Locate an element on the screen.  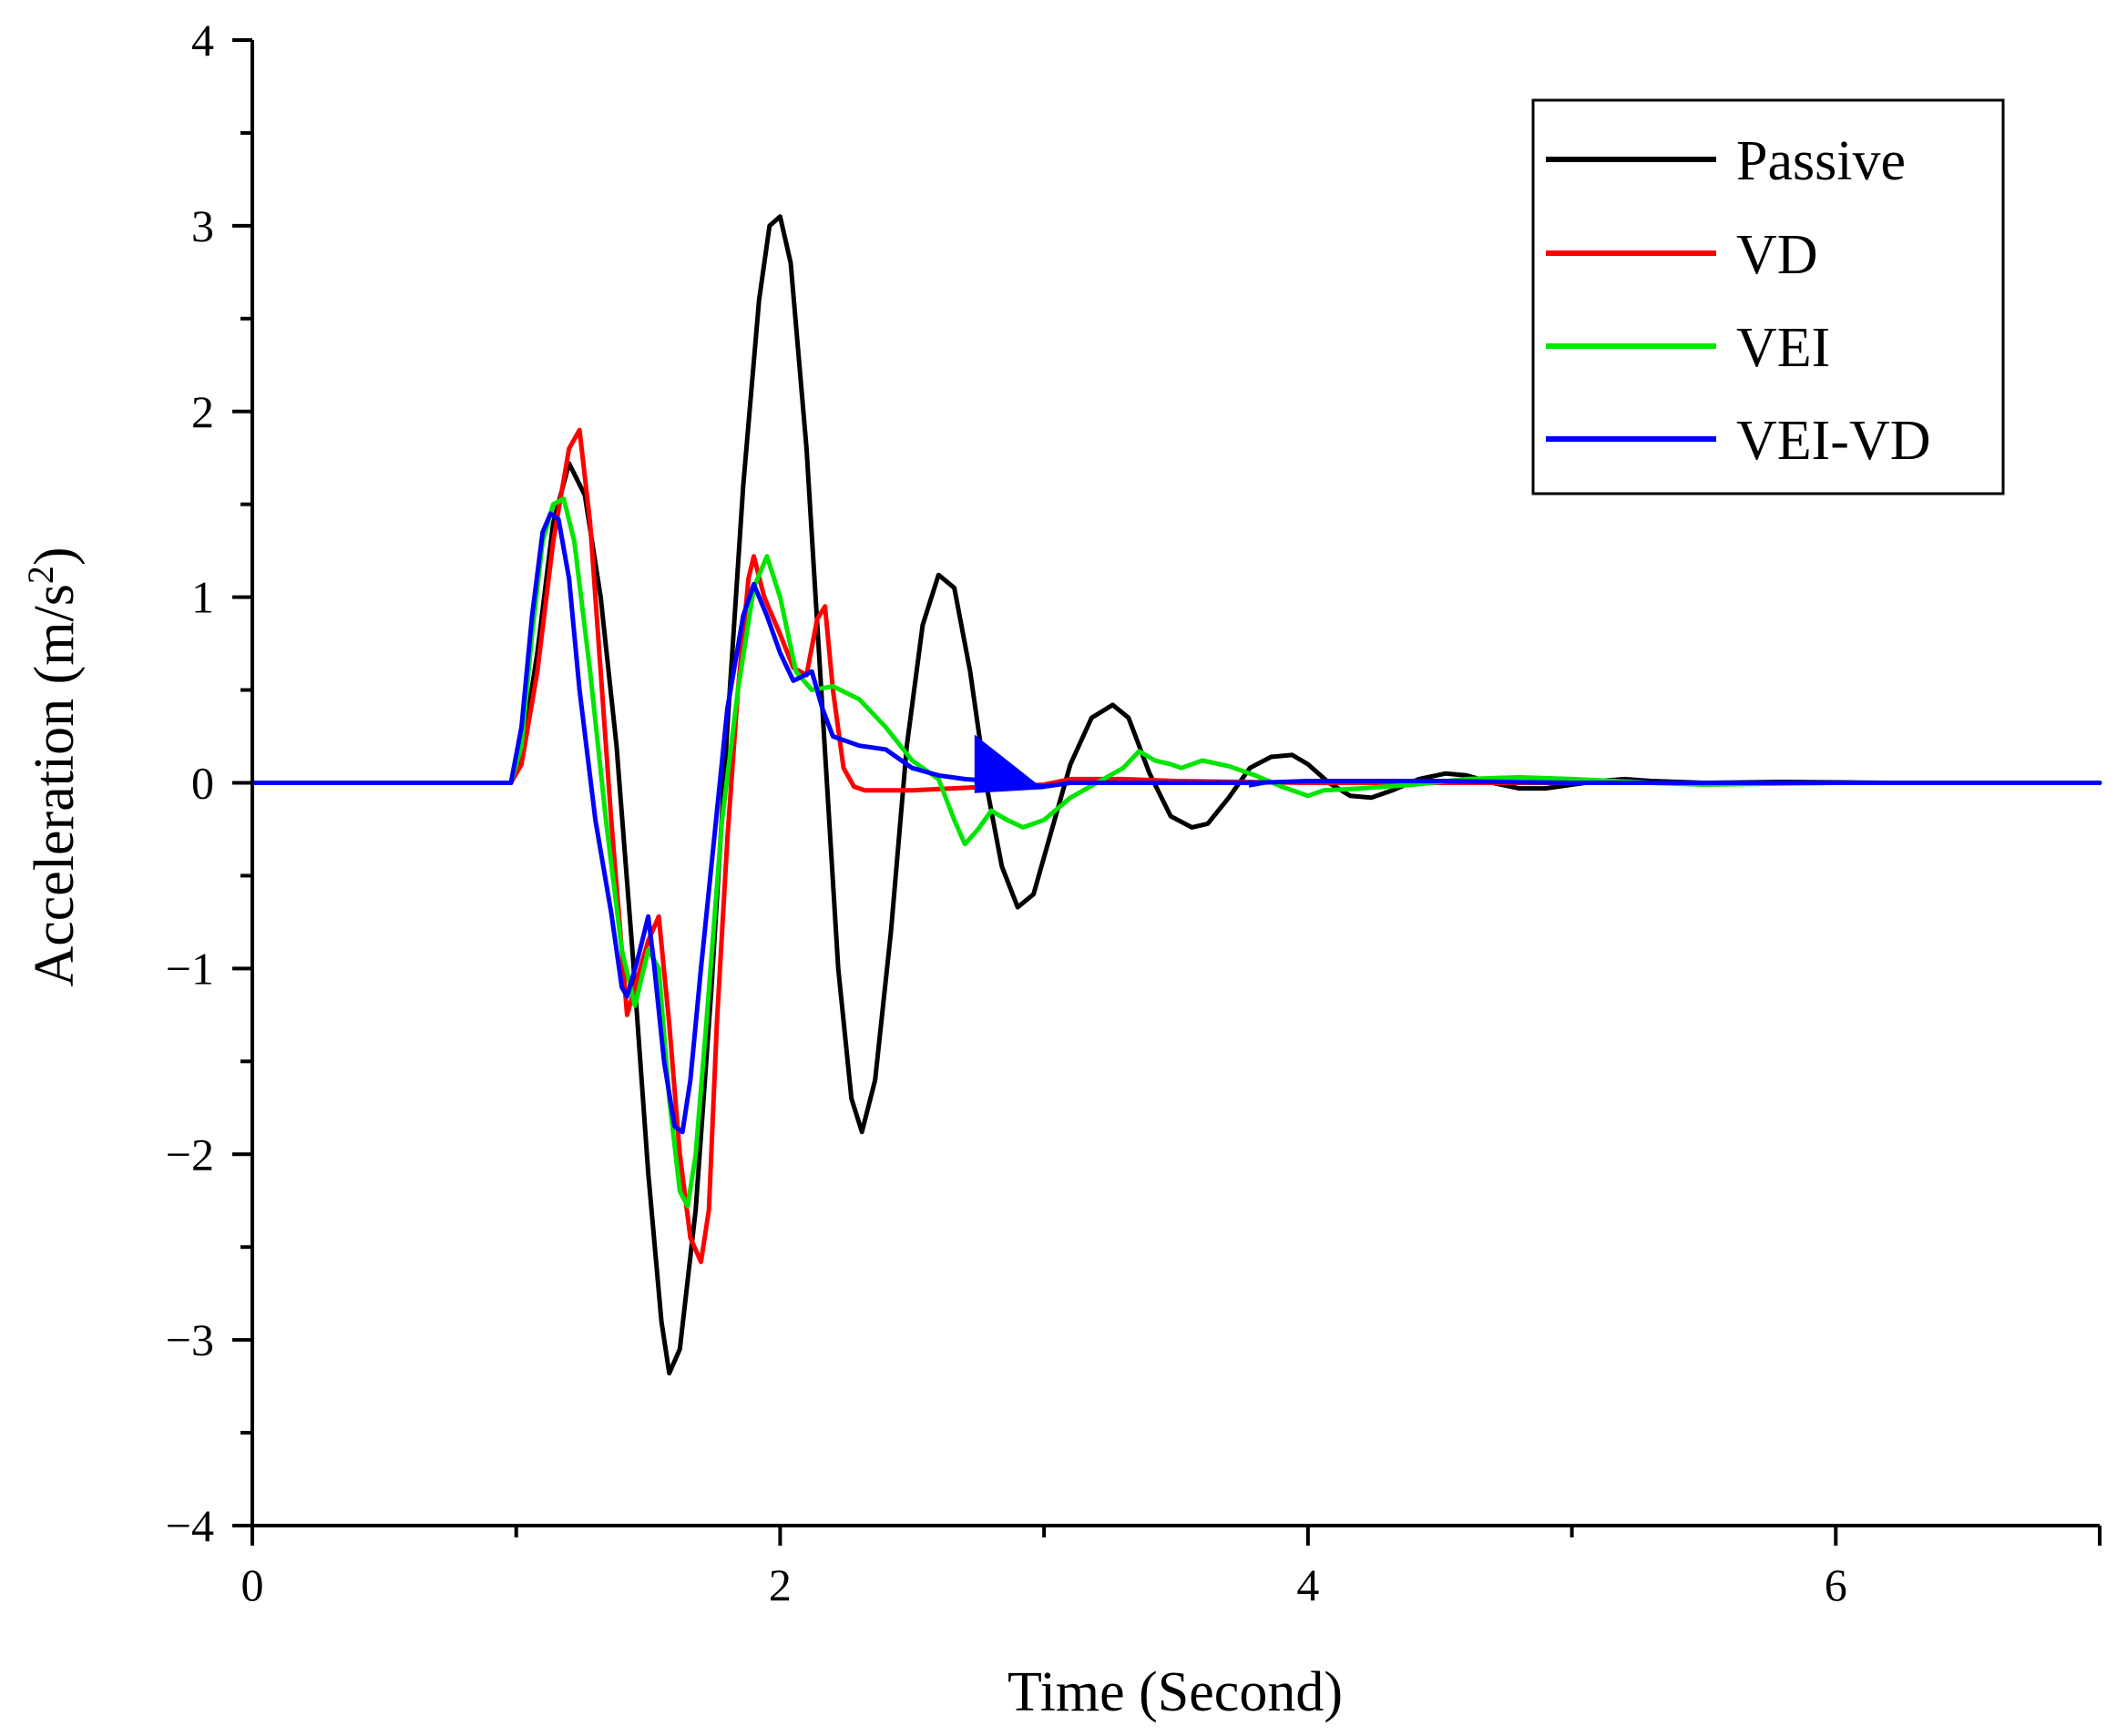
legend: Passive VD VEI VEI-VD is located at coordinates (1768, 296).